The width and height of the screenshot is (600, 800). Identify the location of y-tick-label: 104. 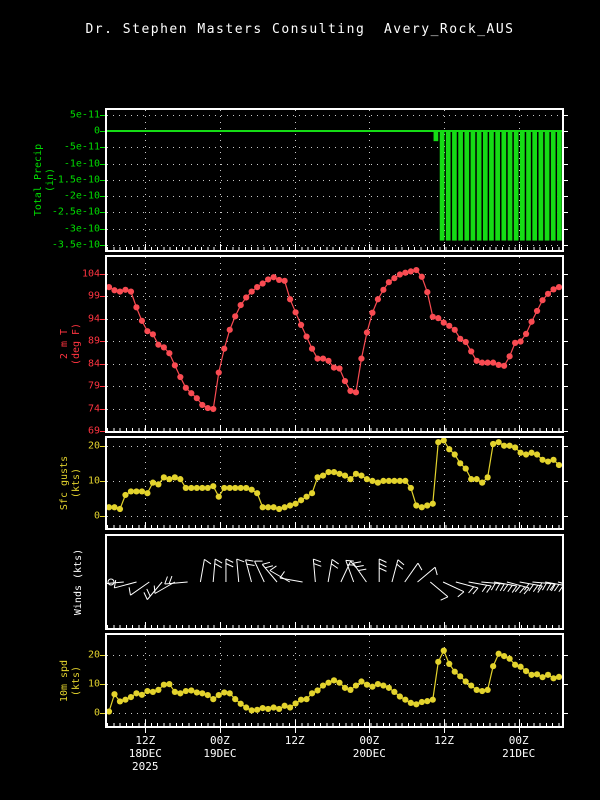
(90, 274).